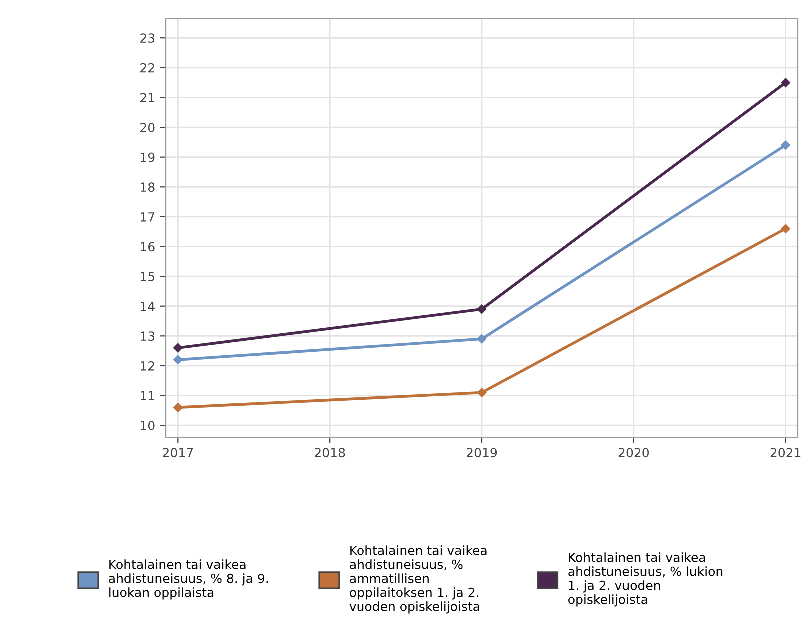 Image resolution: width=802 pixels, height=625 pixels. I want to click on y-tick-label: 21, so click(147, 97).